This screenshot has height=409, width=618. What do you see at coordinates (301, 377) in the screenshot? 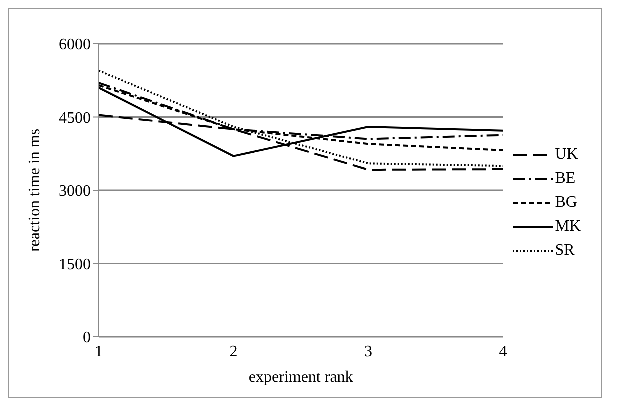
I see `x-axis-title: experiment rank` at bounding box center [301, 377].